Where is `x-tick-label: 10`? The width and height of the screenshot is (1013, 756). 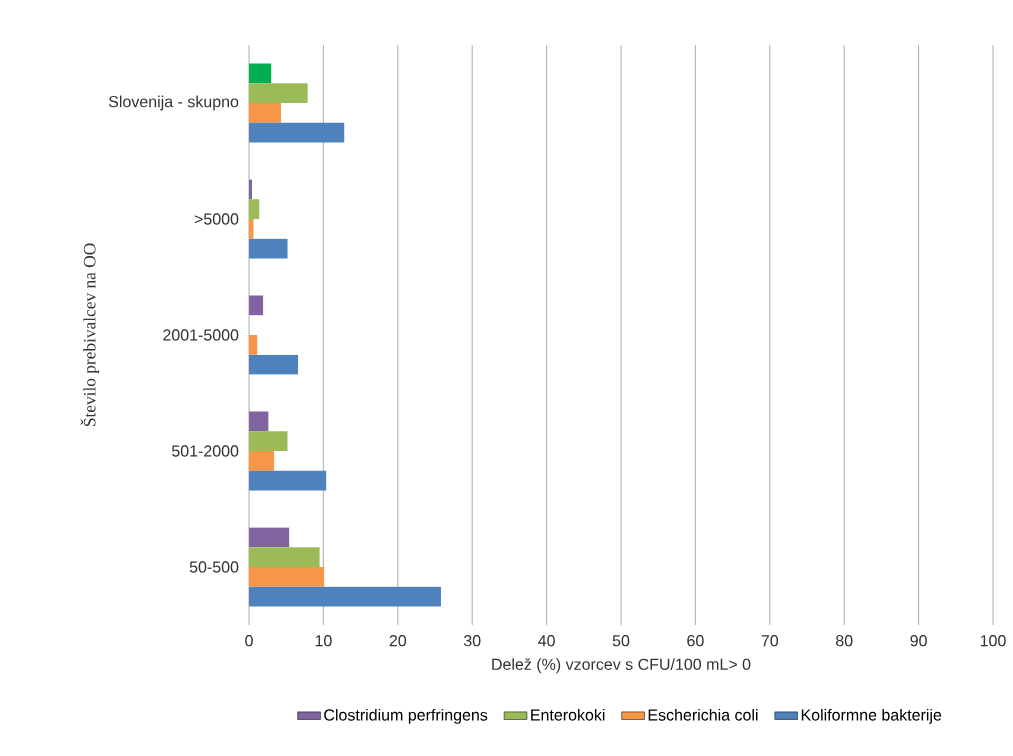 x-tick-label: 10 is located at coordinates (323, 641).